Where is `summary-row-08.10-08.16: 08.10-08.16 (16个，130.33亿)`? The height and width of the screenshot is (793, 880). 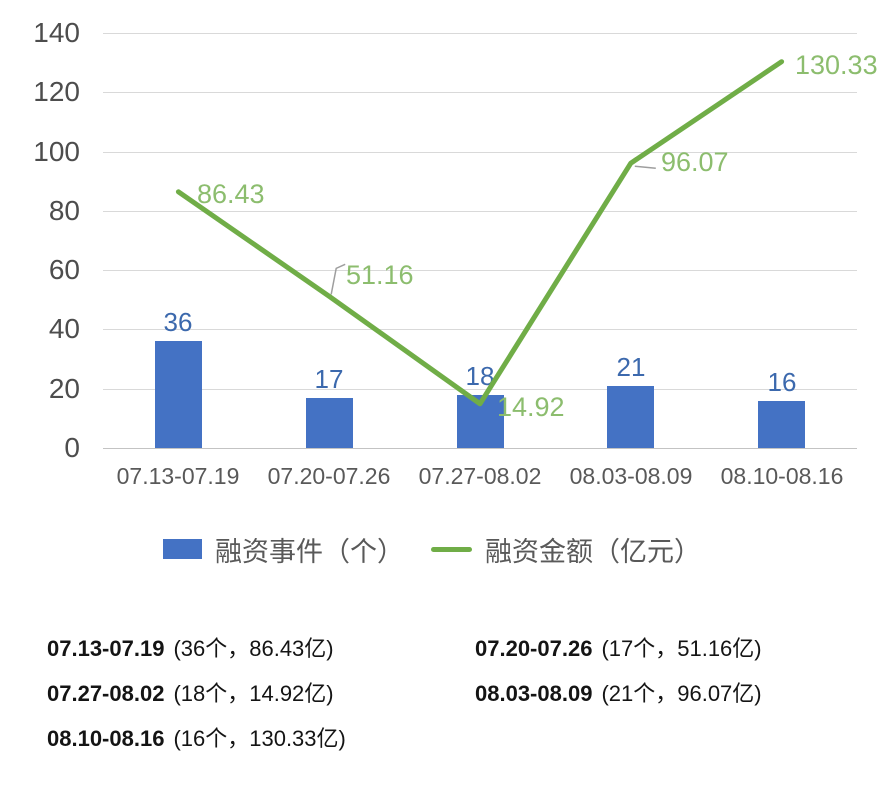
summary-row-08.10-08.16: 08.10-08.16 (16个，130.33亿) is located at coordinates (261, 737).